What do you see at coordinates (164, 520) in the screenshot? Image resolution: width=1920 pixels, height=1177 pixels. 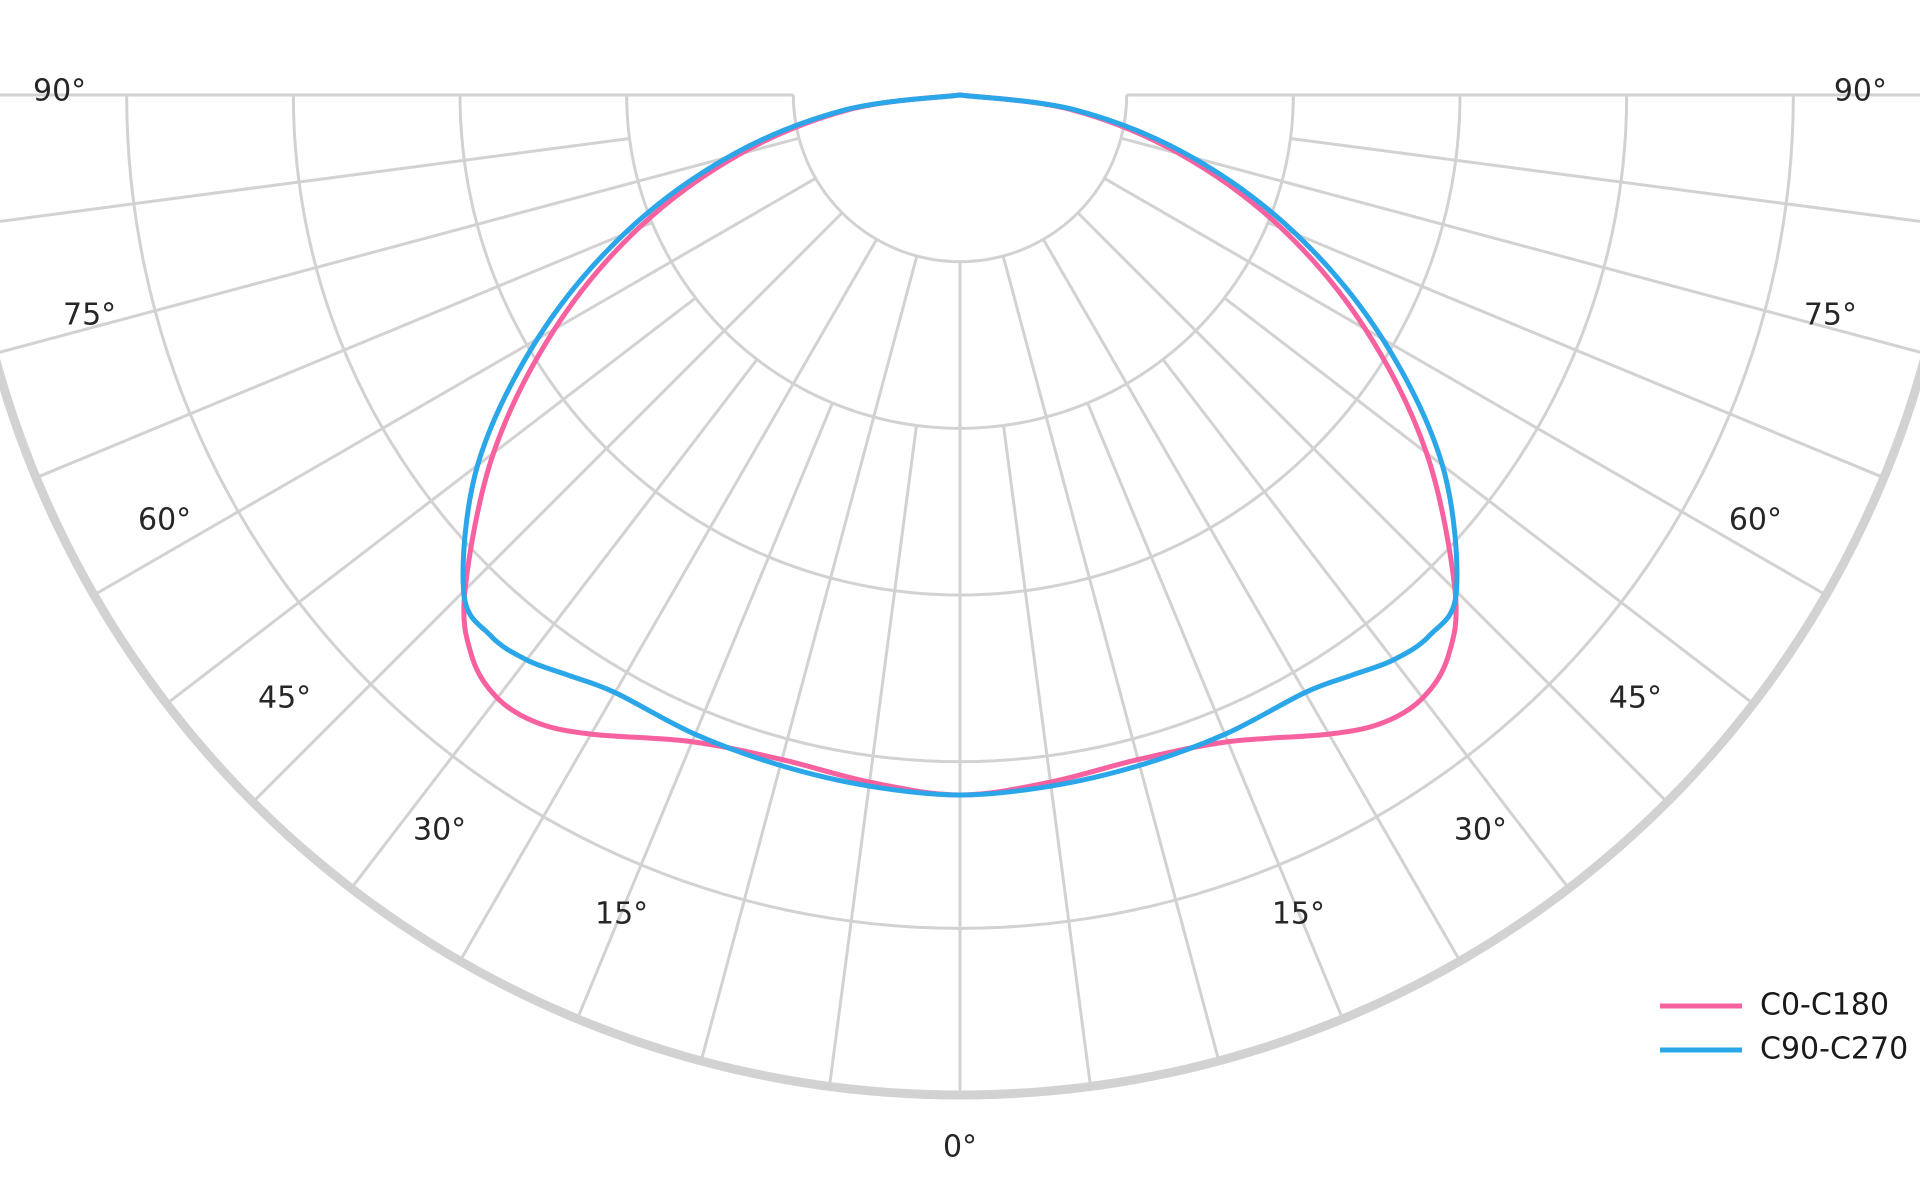 I see `axis-label-left-60deg: 60°` at bounding box center [164, 520].